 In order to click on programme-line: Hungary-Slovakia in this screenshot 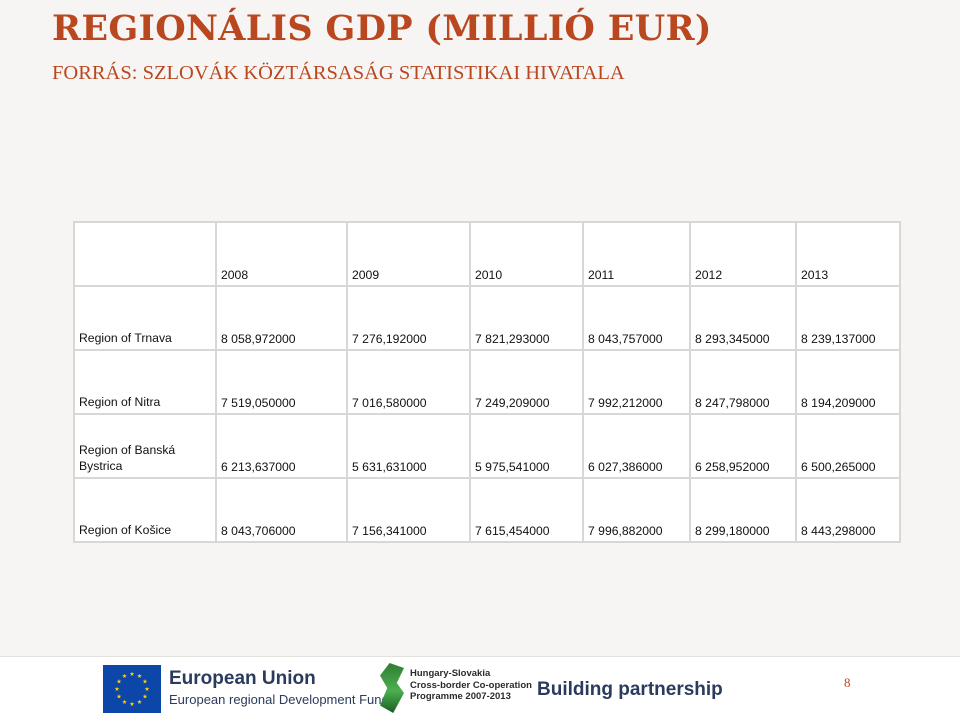, I will do `click(450, 673)`.